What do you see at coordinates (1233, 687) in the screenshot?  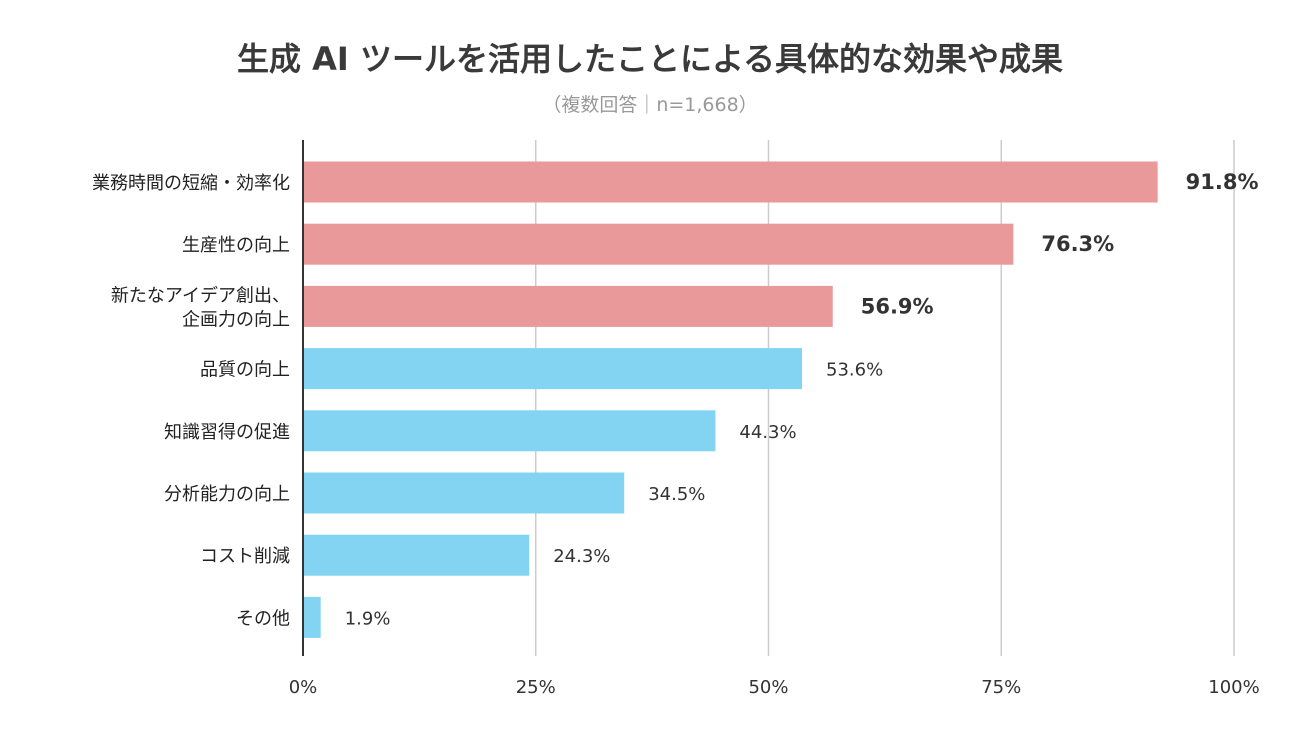 I see `x-tick-label: 100%` at bounding box center [1233, 687].